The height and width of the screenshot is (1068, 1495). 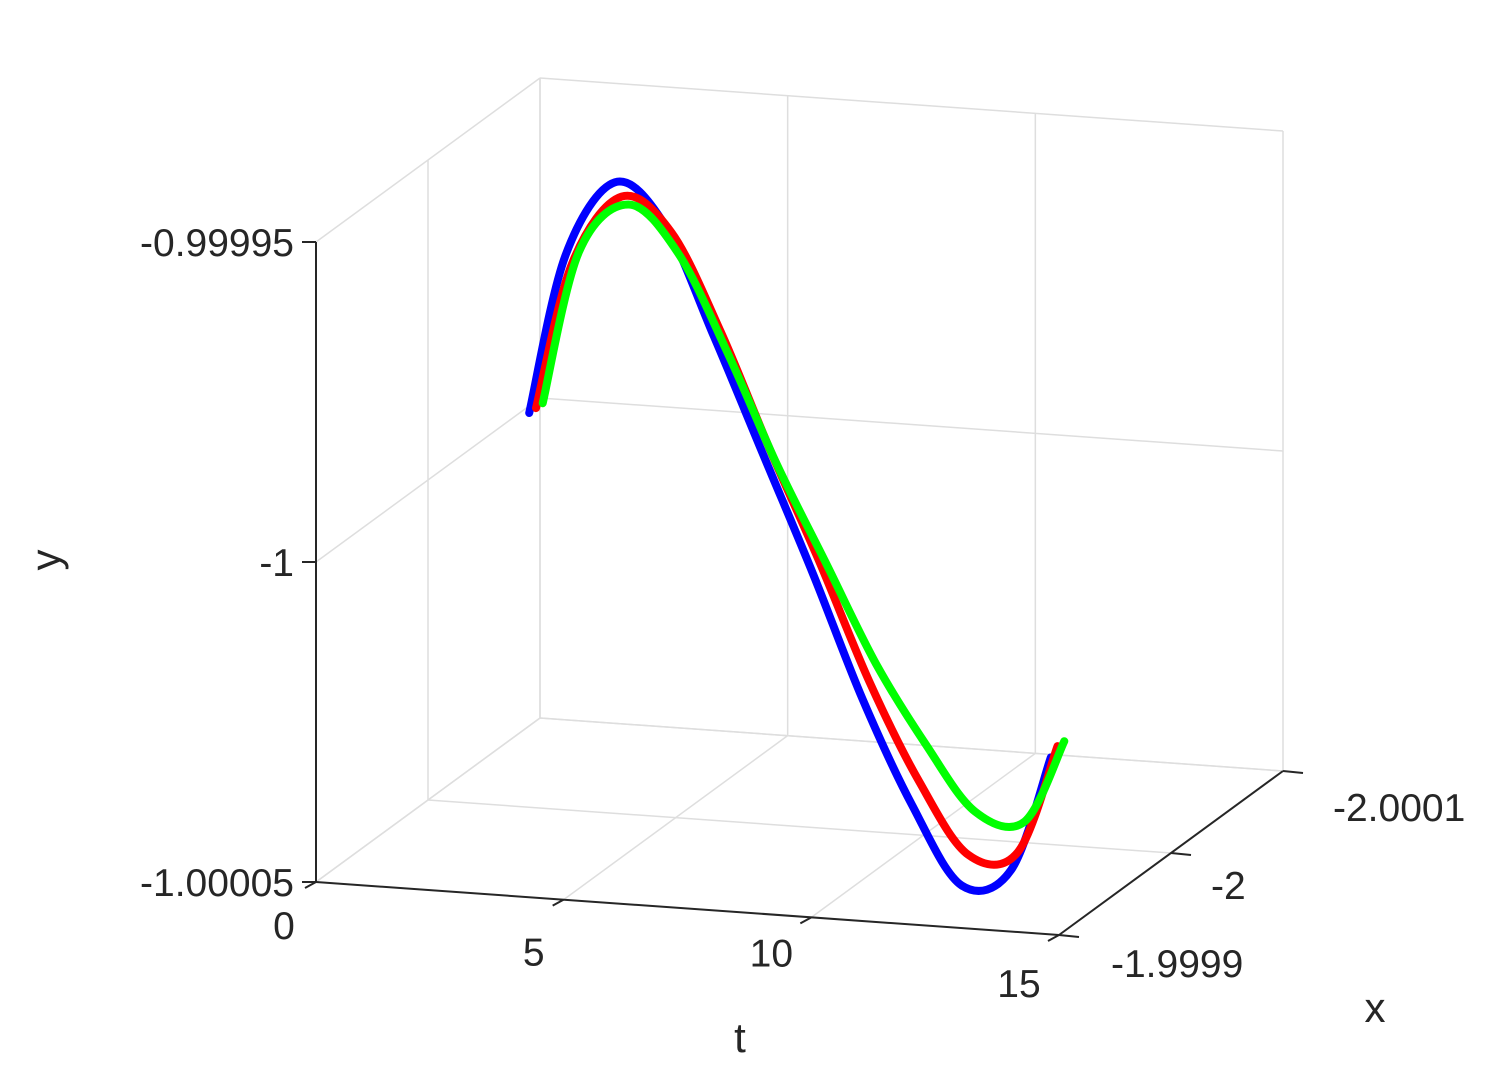 I want to click on x-tick-label: -2.0001, so click(x=1399, y=808).